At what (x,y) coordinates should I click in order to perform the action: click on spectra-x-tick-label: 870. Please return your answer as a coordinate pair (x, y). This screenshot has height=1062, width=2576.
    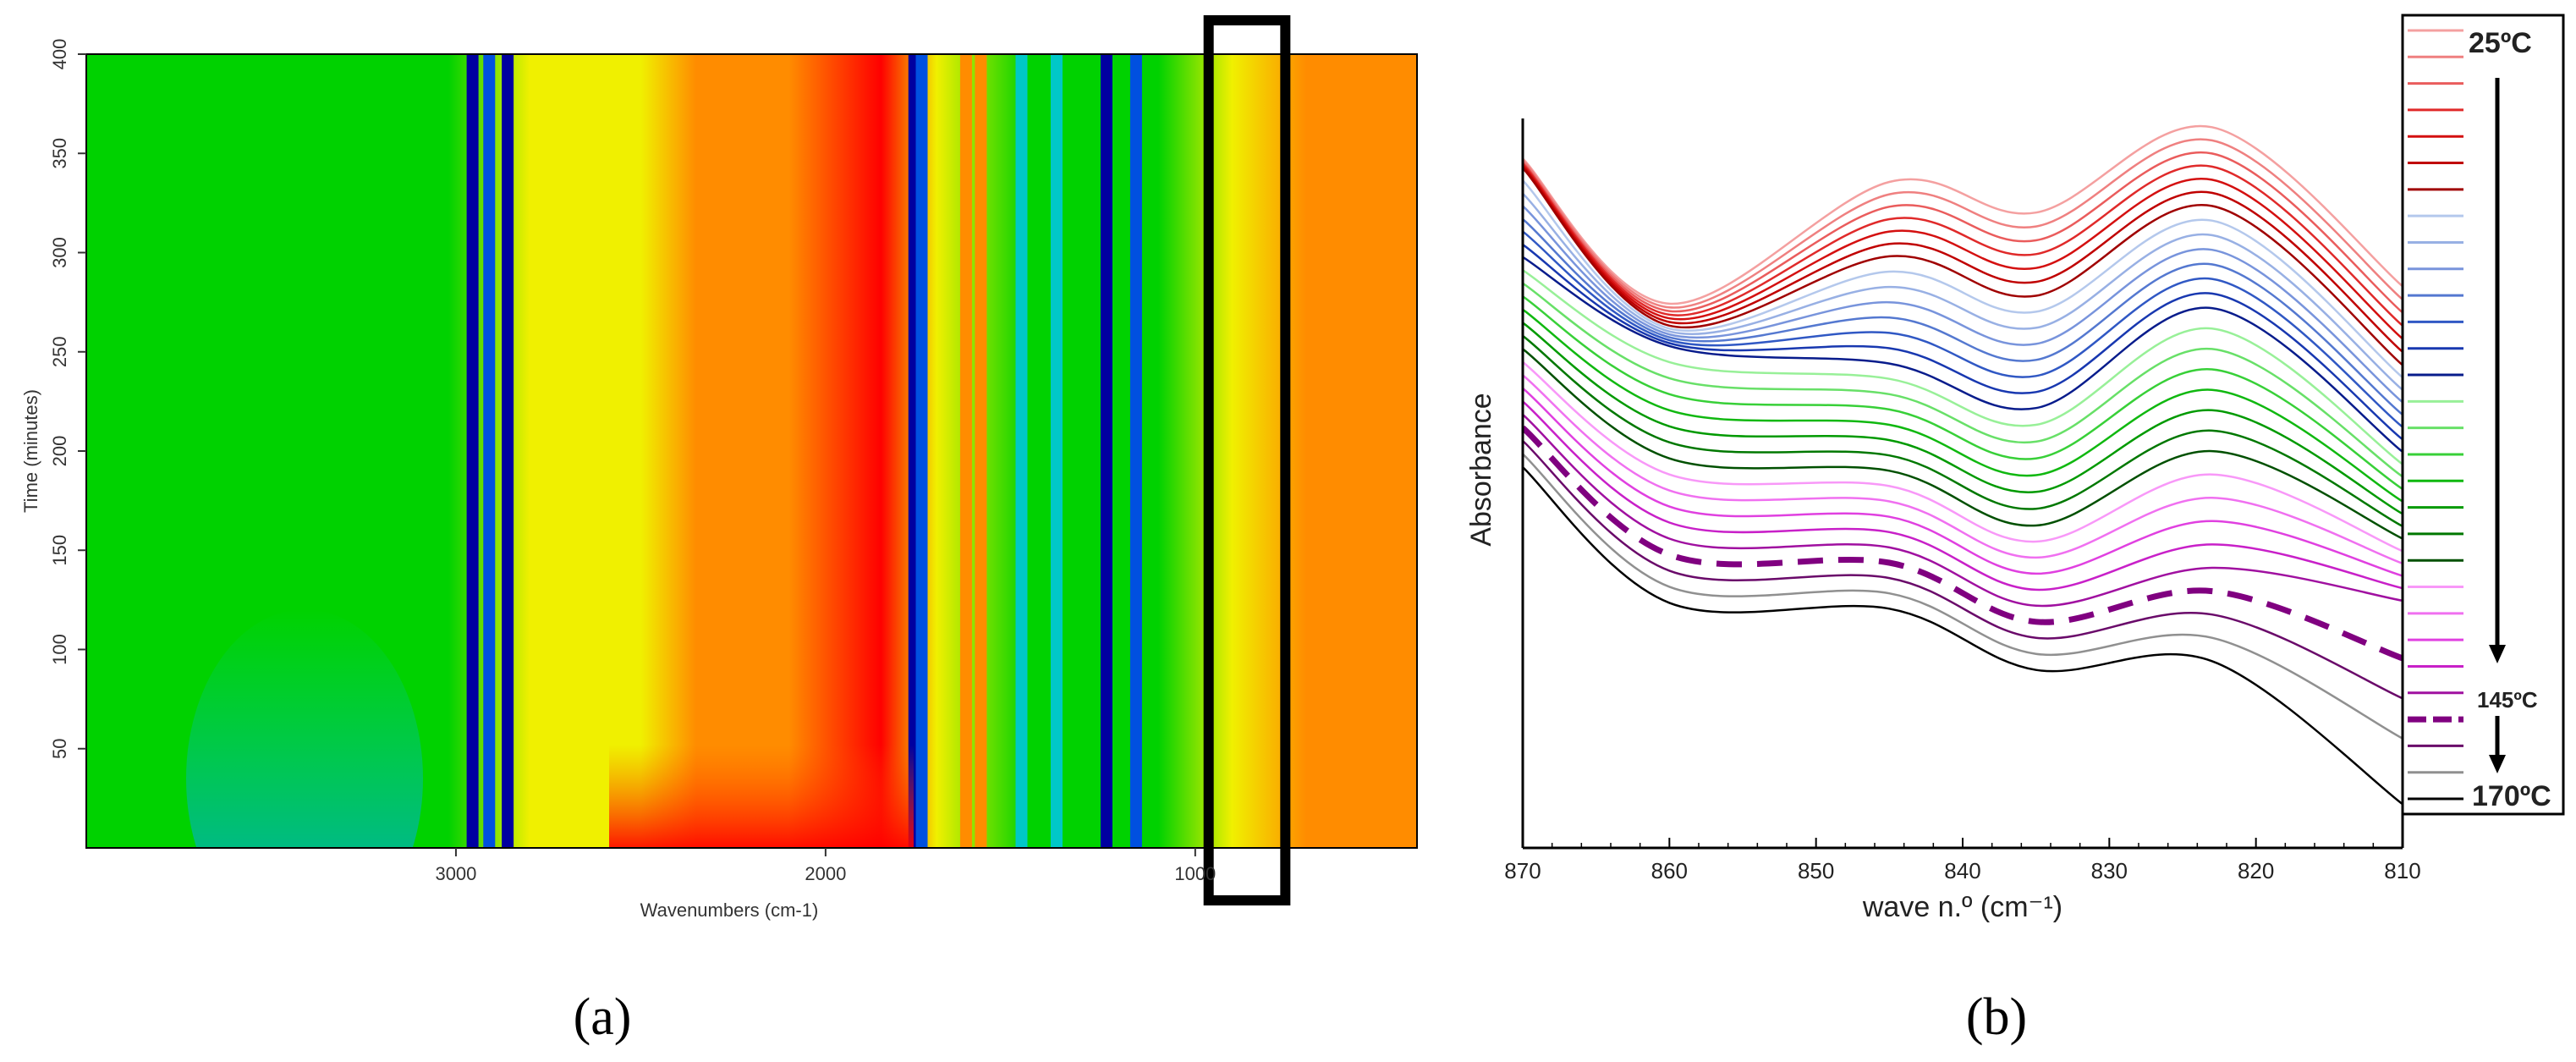
    Looking at the image, I should click on (1522, 870).